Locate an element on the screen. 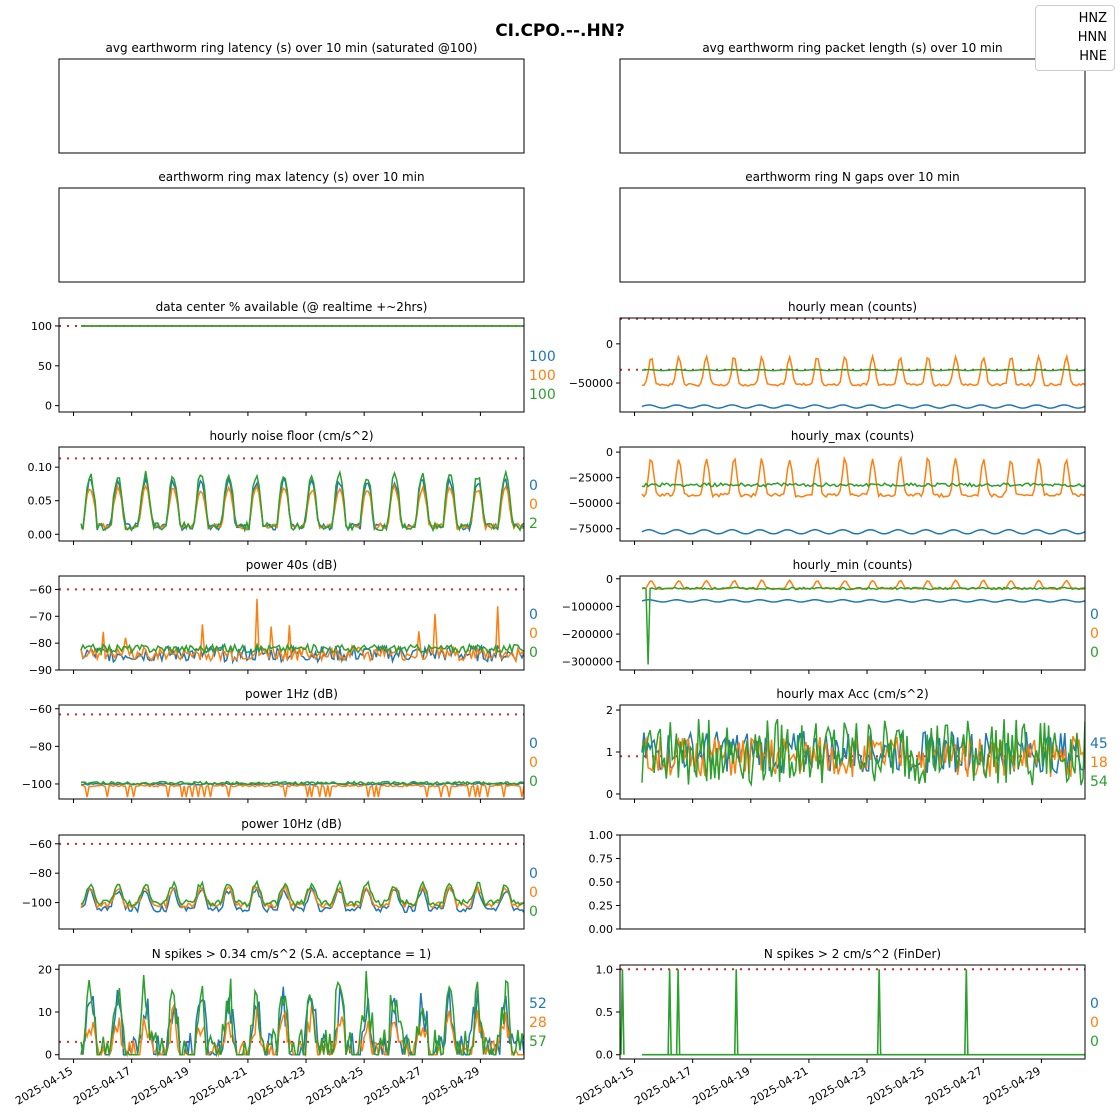 The height and width of the screenshot is (1120, 1120). x-tick-label: 2025-04-27 is located at coordinates (954, 1085).